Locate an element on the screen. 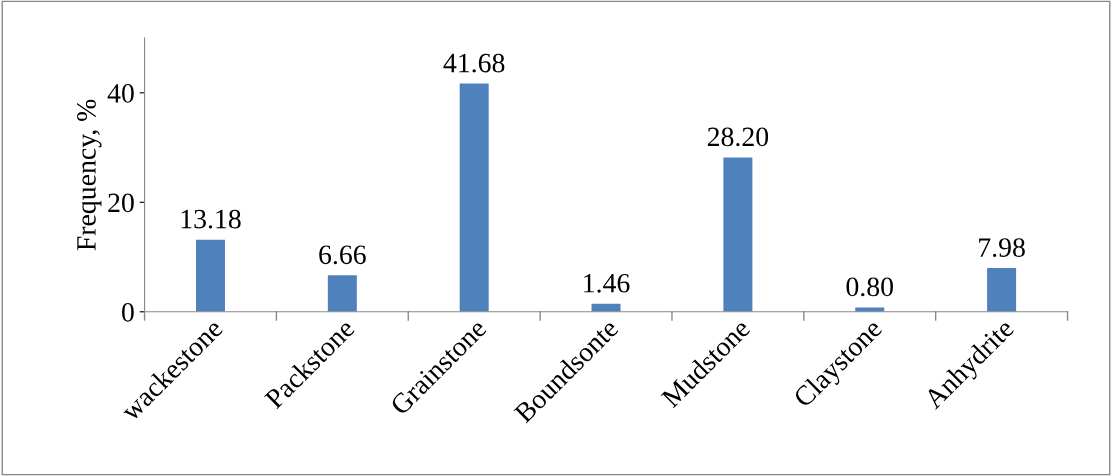  y-tick-label: 0 is located at coordinates (128, 312).